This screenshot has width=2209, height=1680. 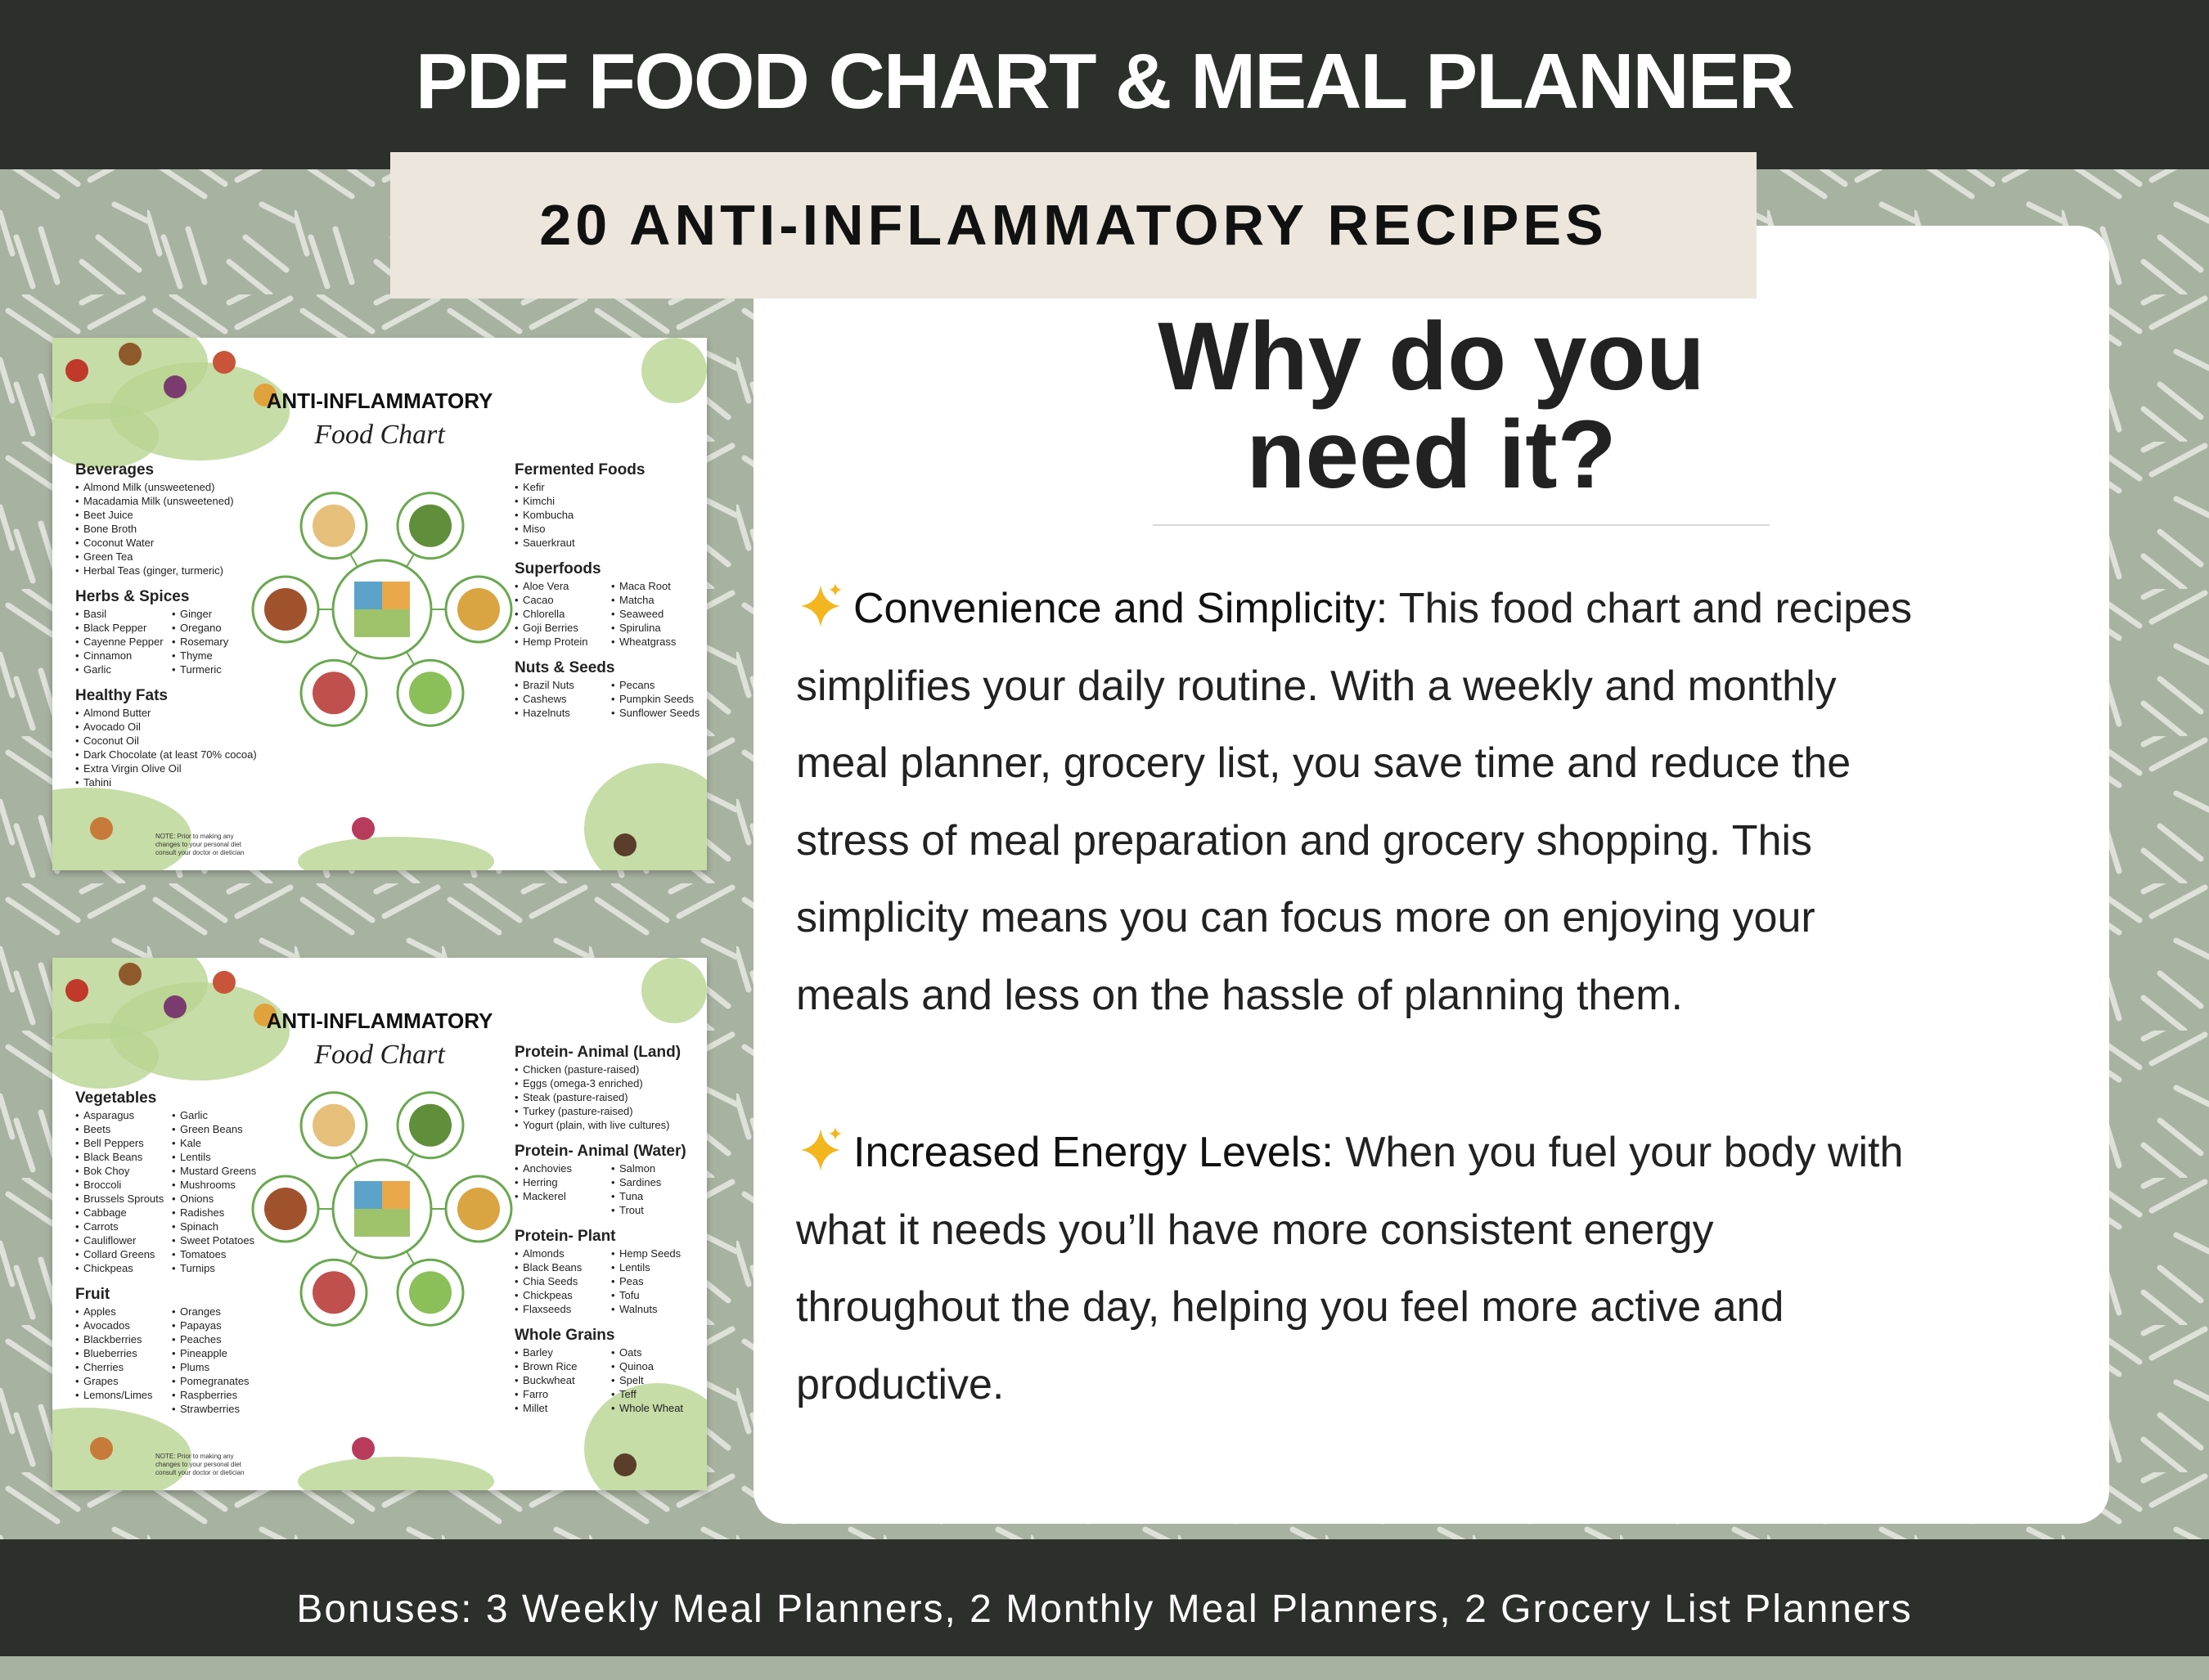 What do you see at coordinates (214, 1240) in the screenshot?
I see `food-item: Sweet Potatoes` at bounding box center [214, 1240].